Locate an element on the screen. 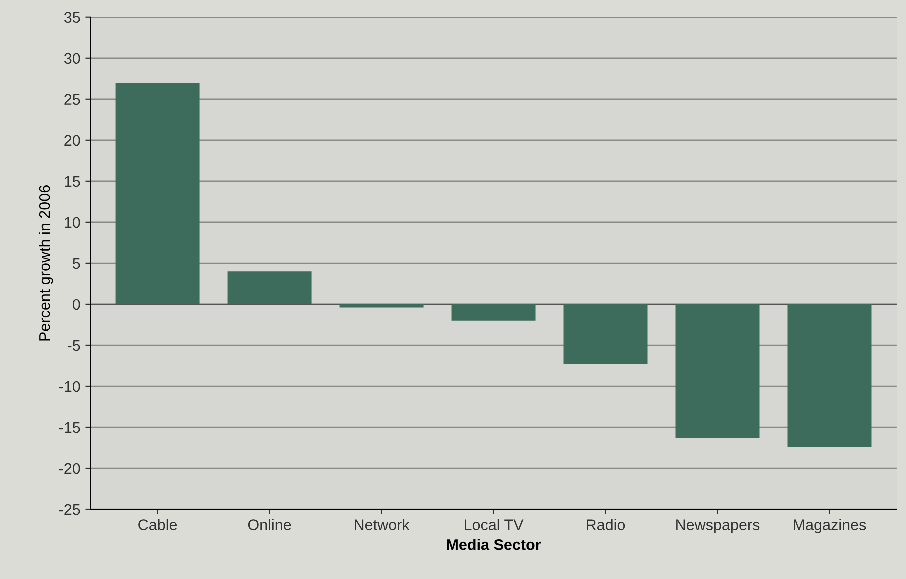 The height and width of the screenshot is (579, 906). y-tick-label: 30 is located at coordinates (72, 58).